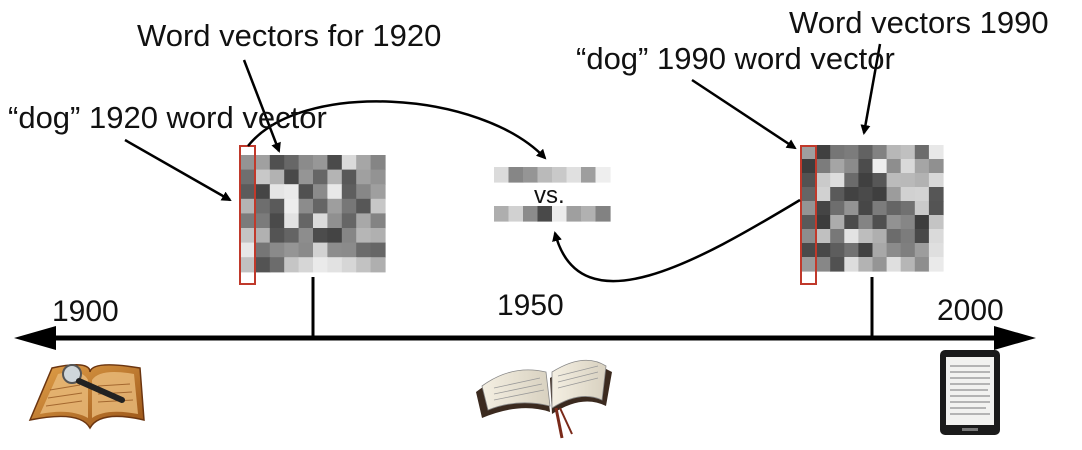 Image resolution: width=1082 pixels, height=450 pixels. I want to click on word-vectors-1990-matrix, so click(873, 208).